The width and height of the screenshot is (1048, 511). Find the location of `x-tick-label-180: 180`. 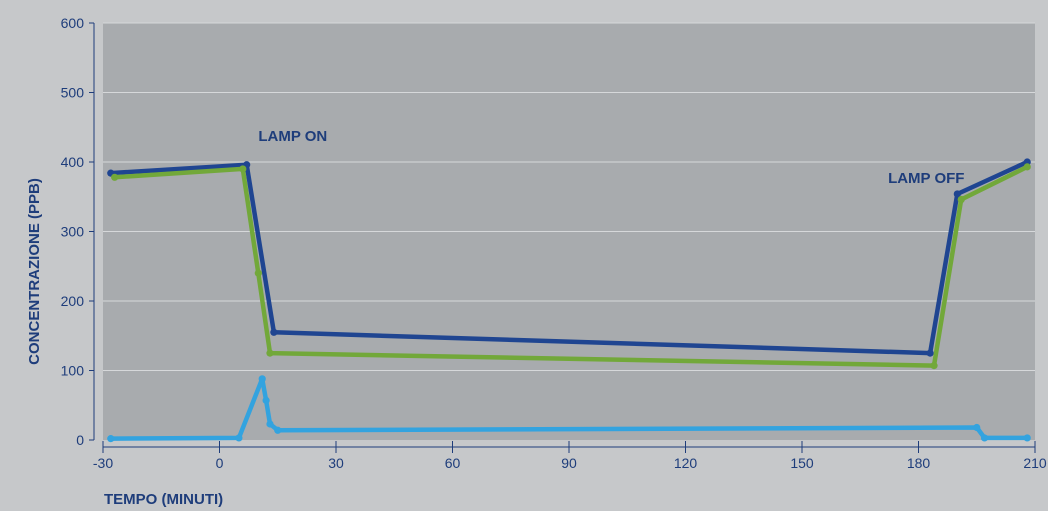

x-tick-label-180: 180 is located at coordinates (919, 463).